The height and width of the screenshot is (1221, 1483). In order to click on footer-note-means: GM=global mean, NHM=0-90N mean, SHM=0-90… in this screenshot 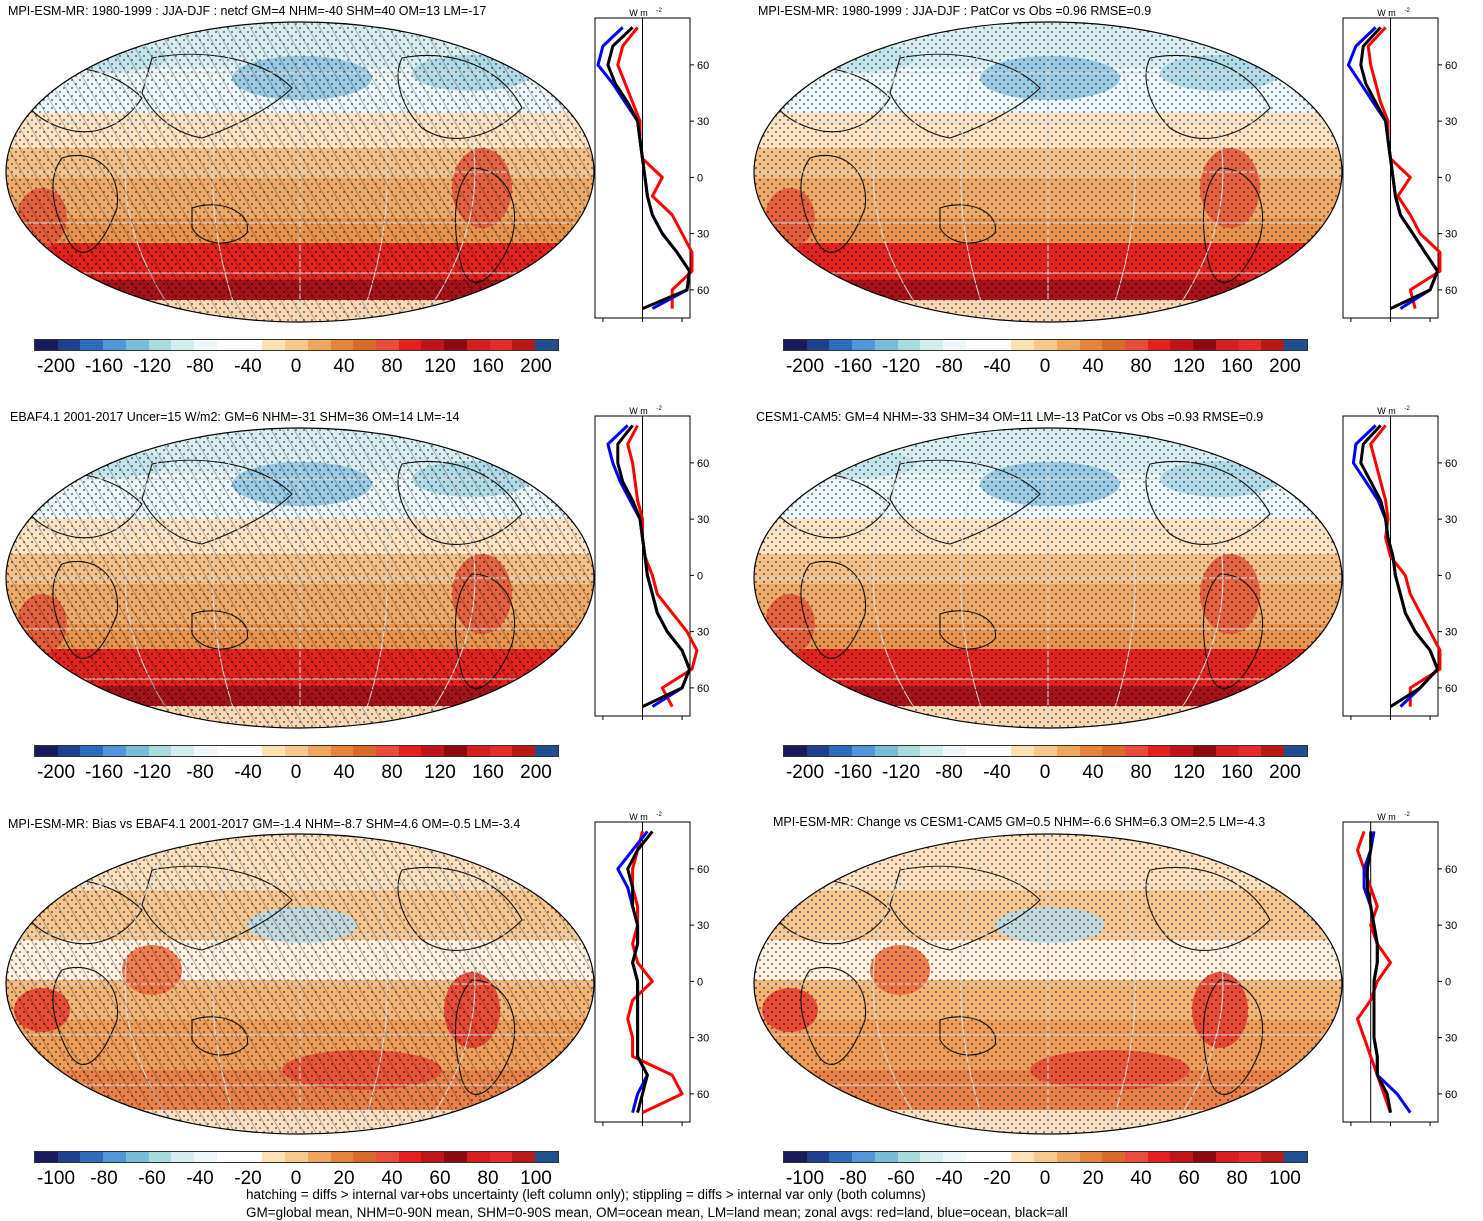, I will do `click(657, 1212)`.